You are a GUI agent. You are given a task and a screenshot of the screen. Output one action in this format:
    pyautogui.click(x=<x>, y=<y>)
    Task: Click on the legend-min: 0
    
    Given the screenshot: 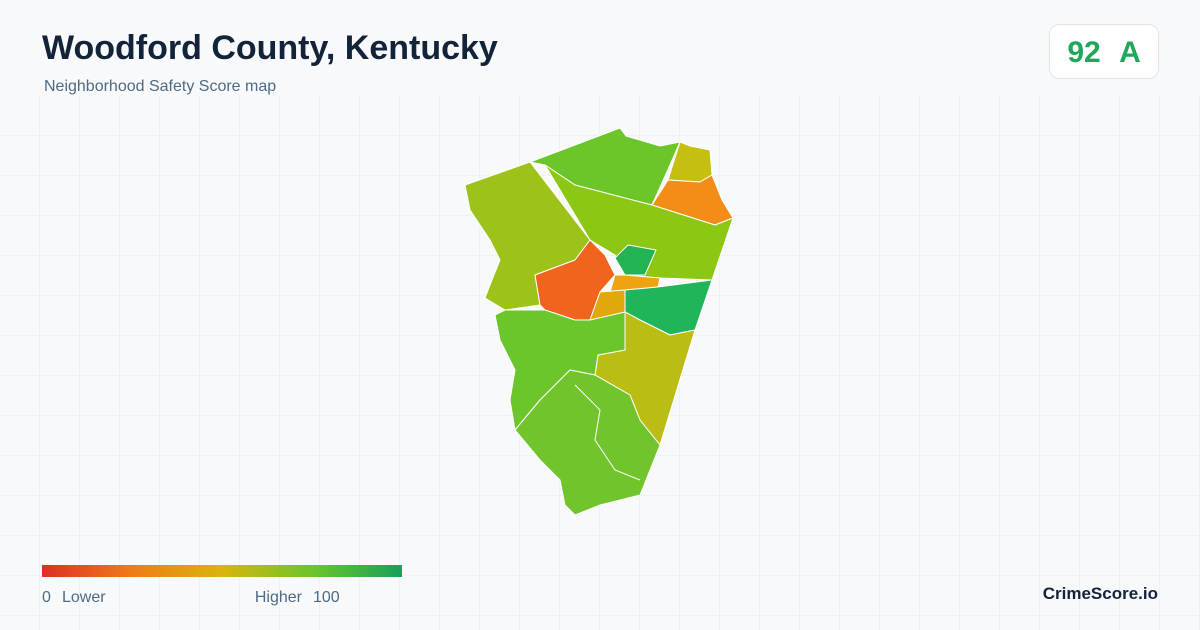 What is the action you would take?
    pyautogui.click(x=46, y=597)
    